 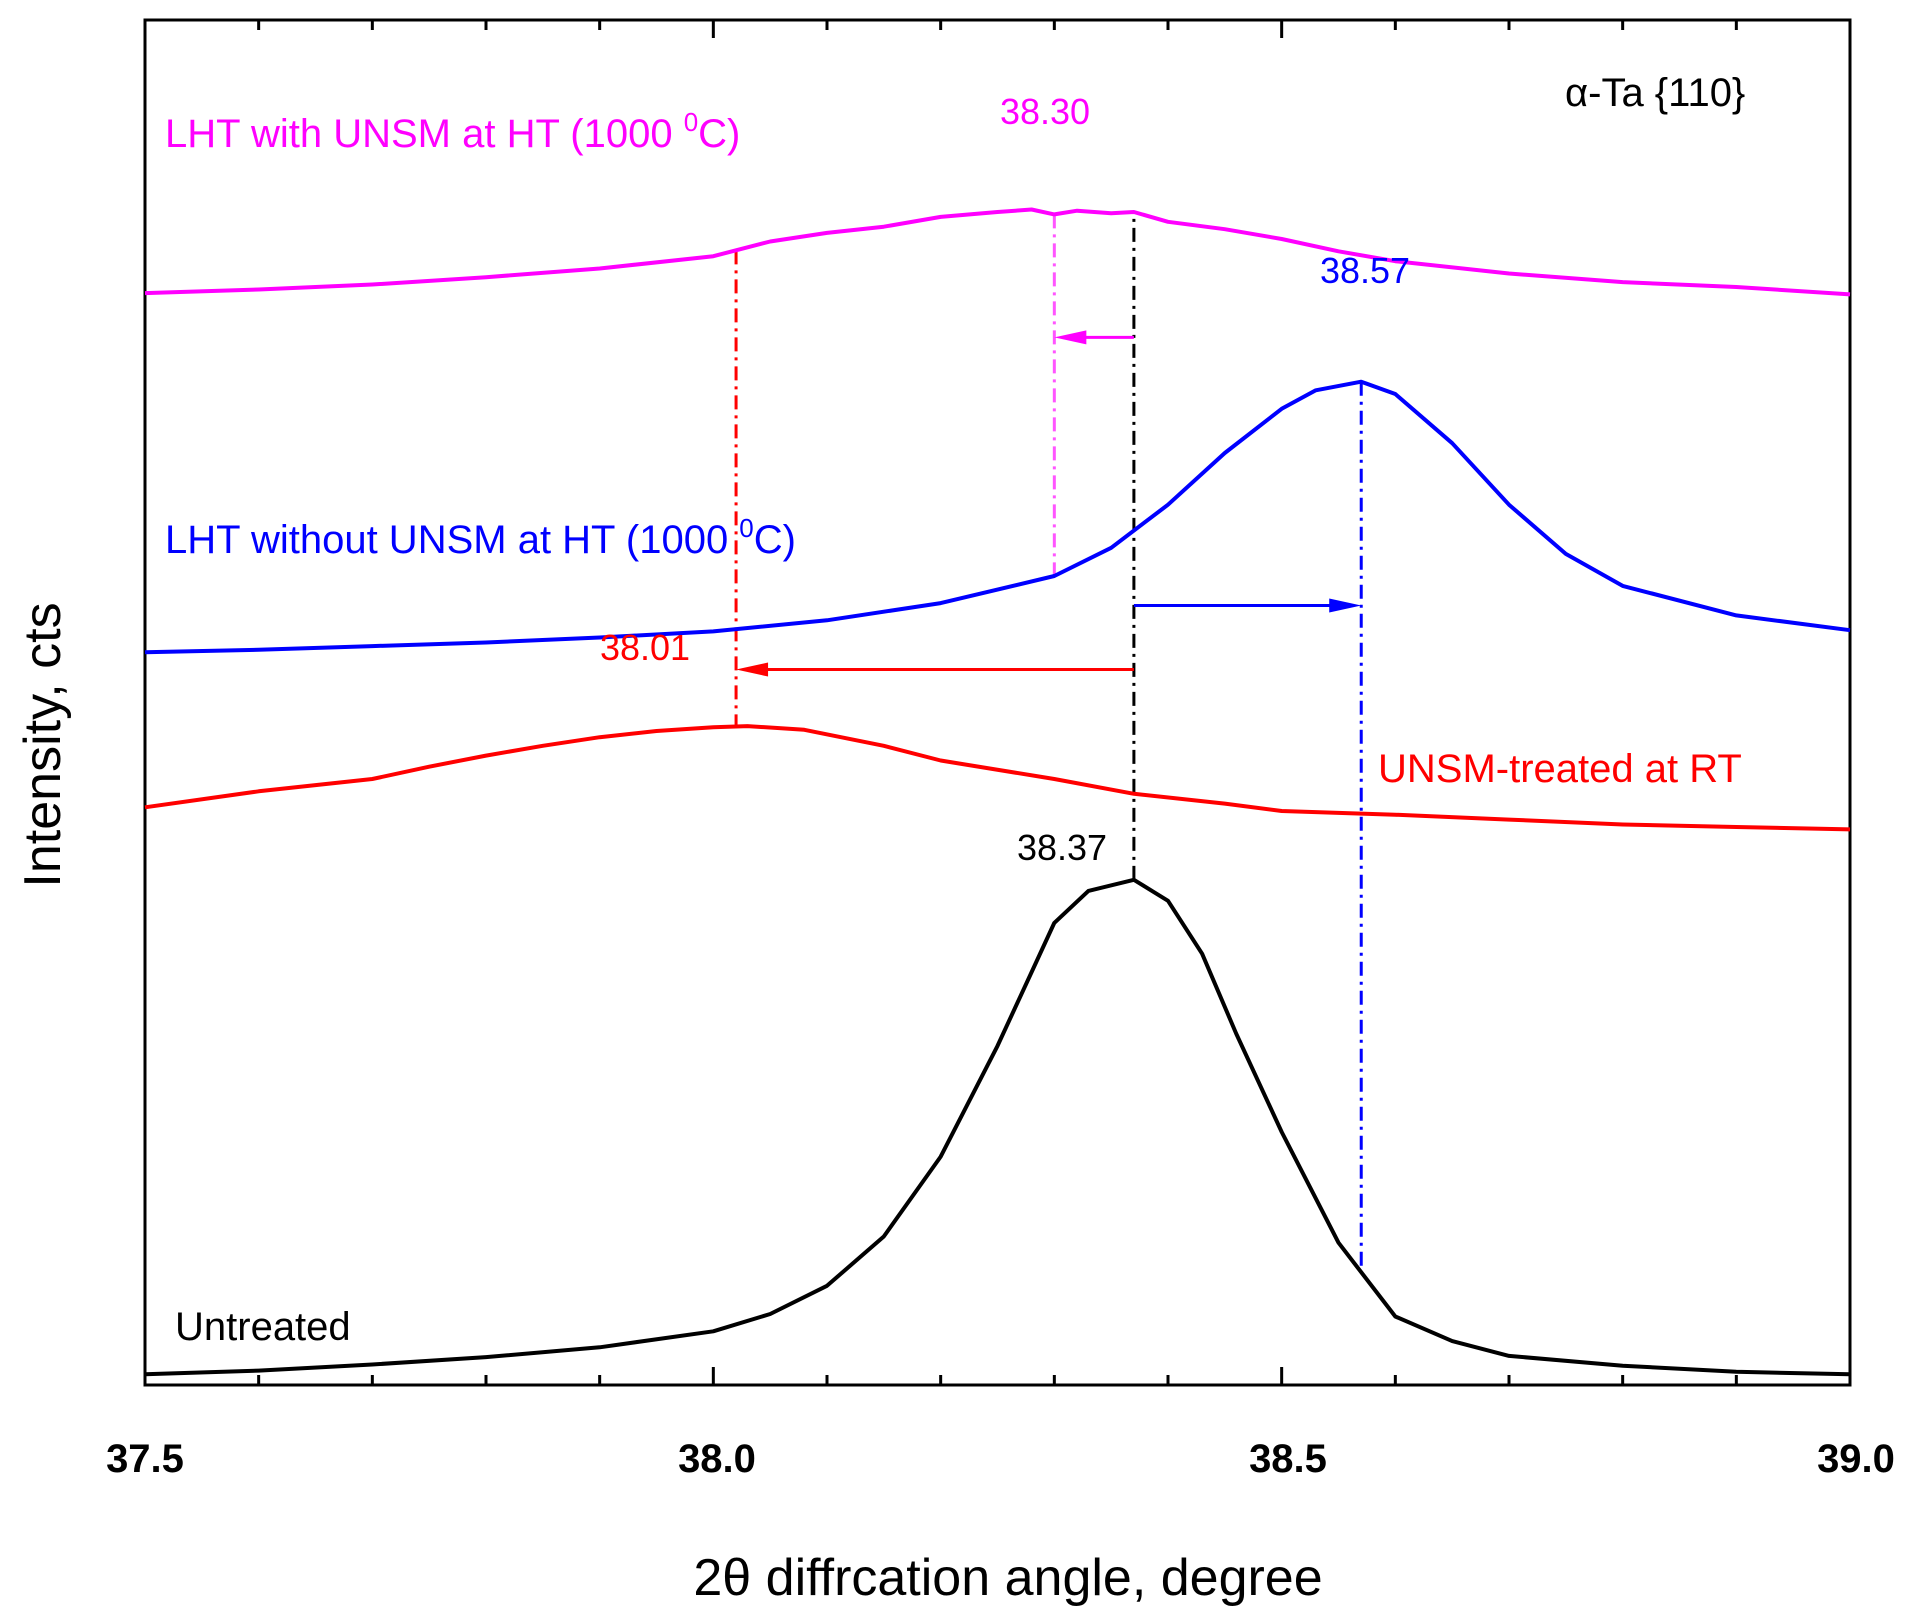 I want to click on phase-label: α-Ta {110}, so click(x=1655, y=93).